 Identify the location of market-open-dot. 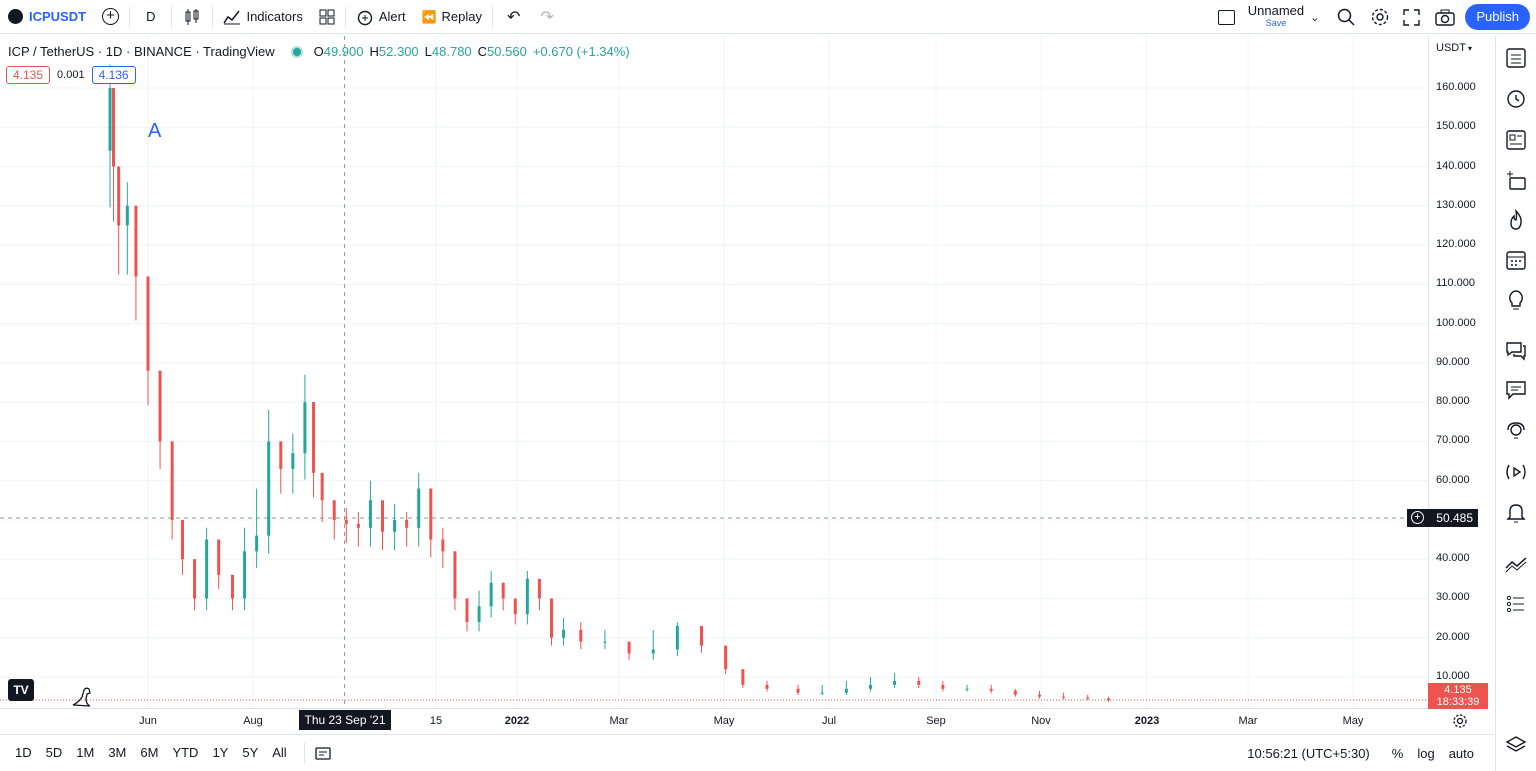
(296, 51).